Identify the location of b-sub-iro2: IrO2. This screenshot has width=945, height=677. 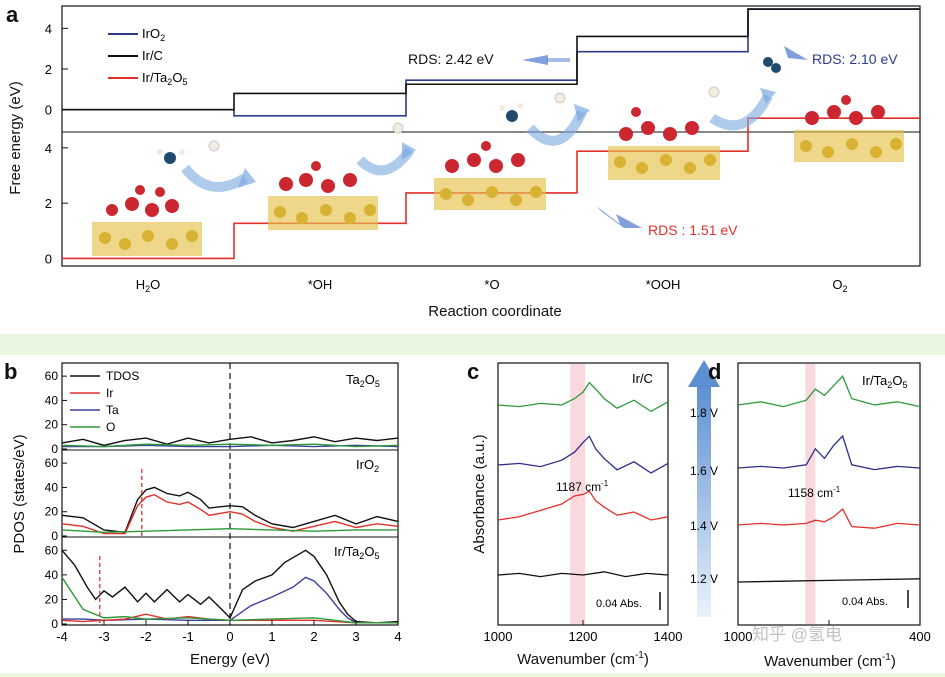
(367, 465).